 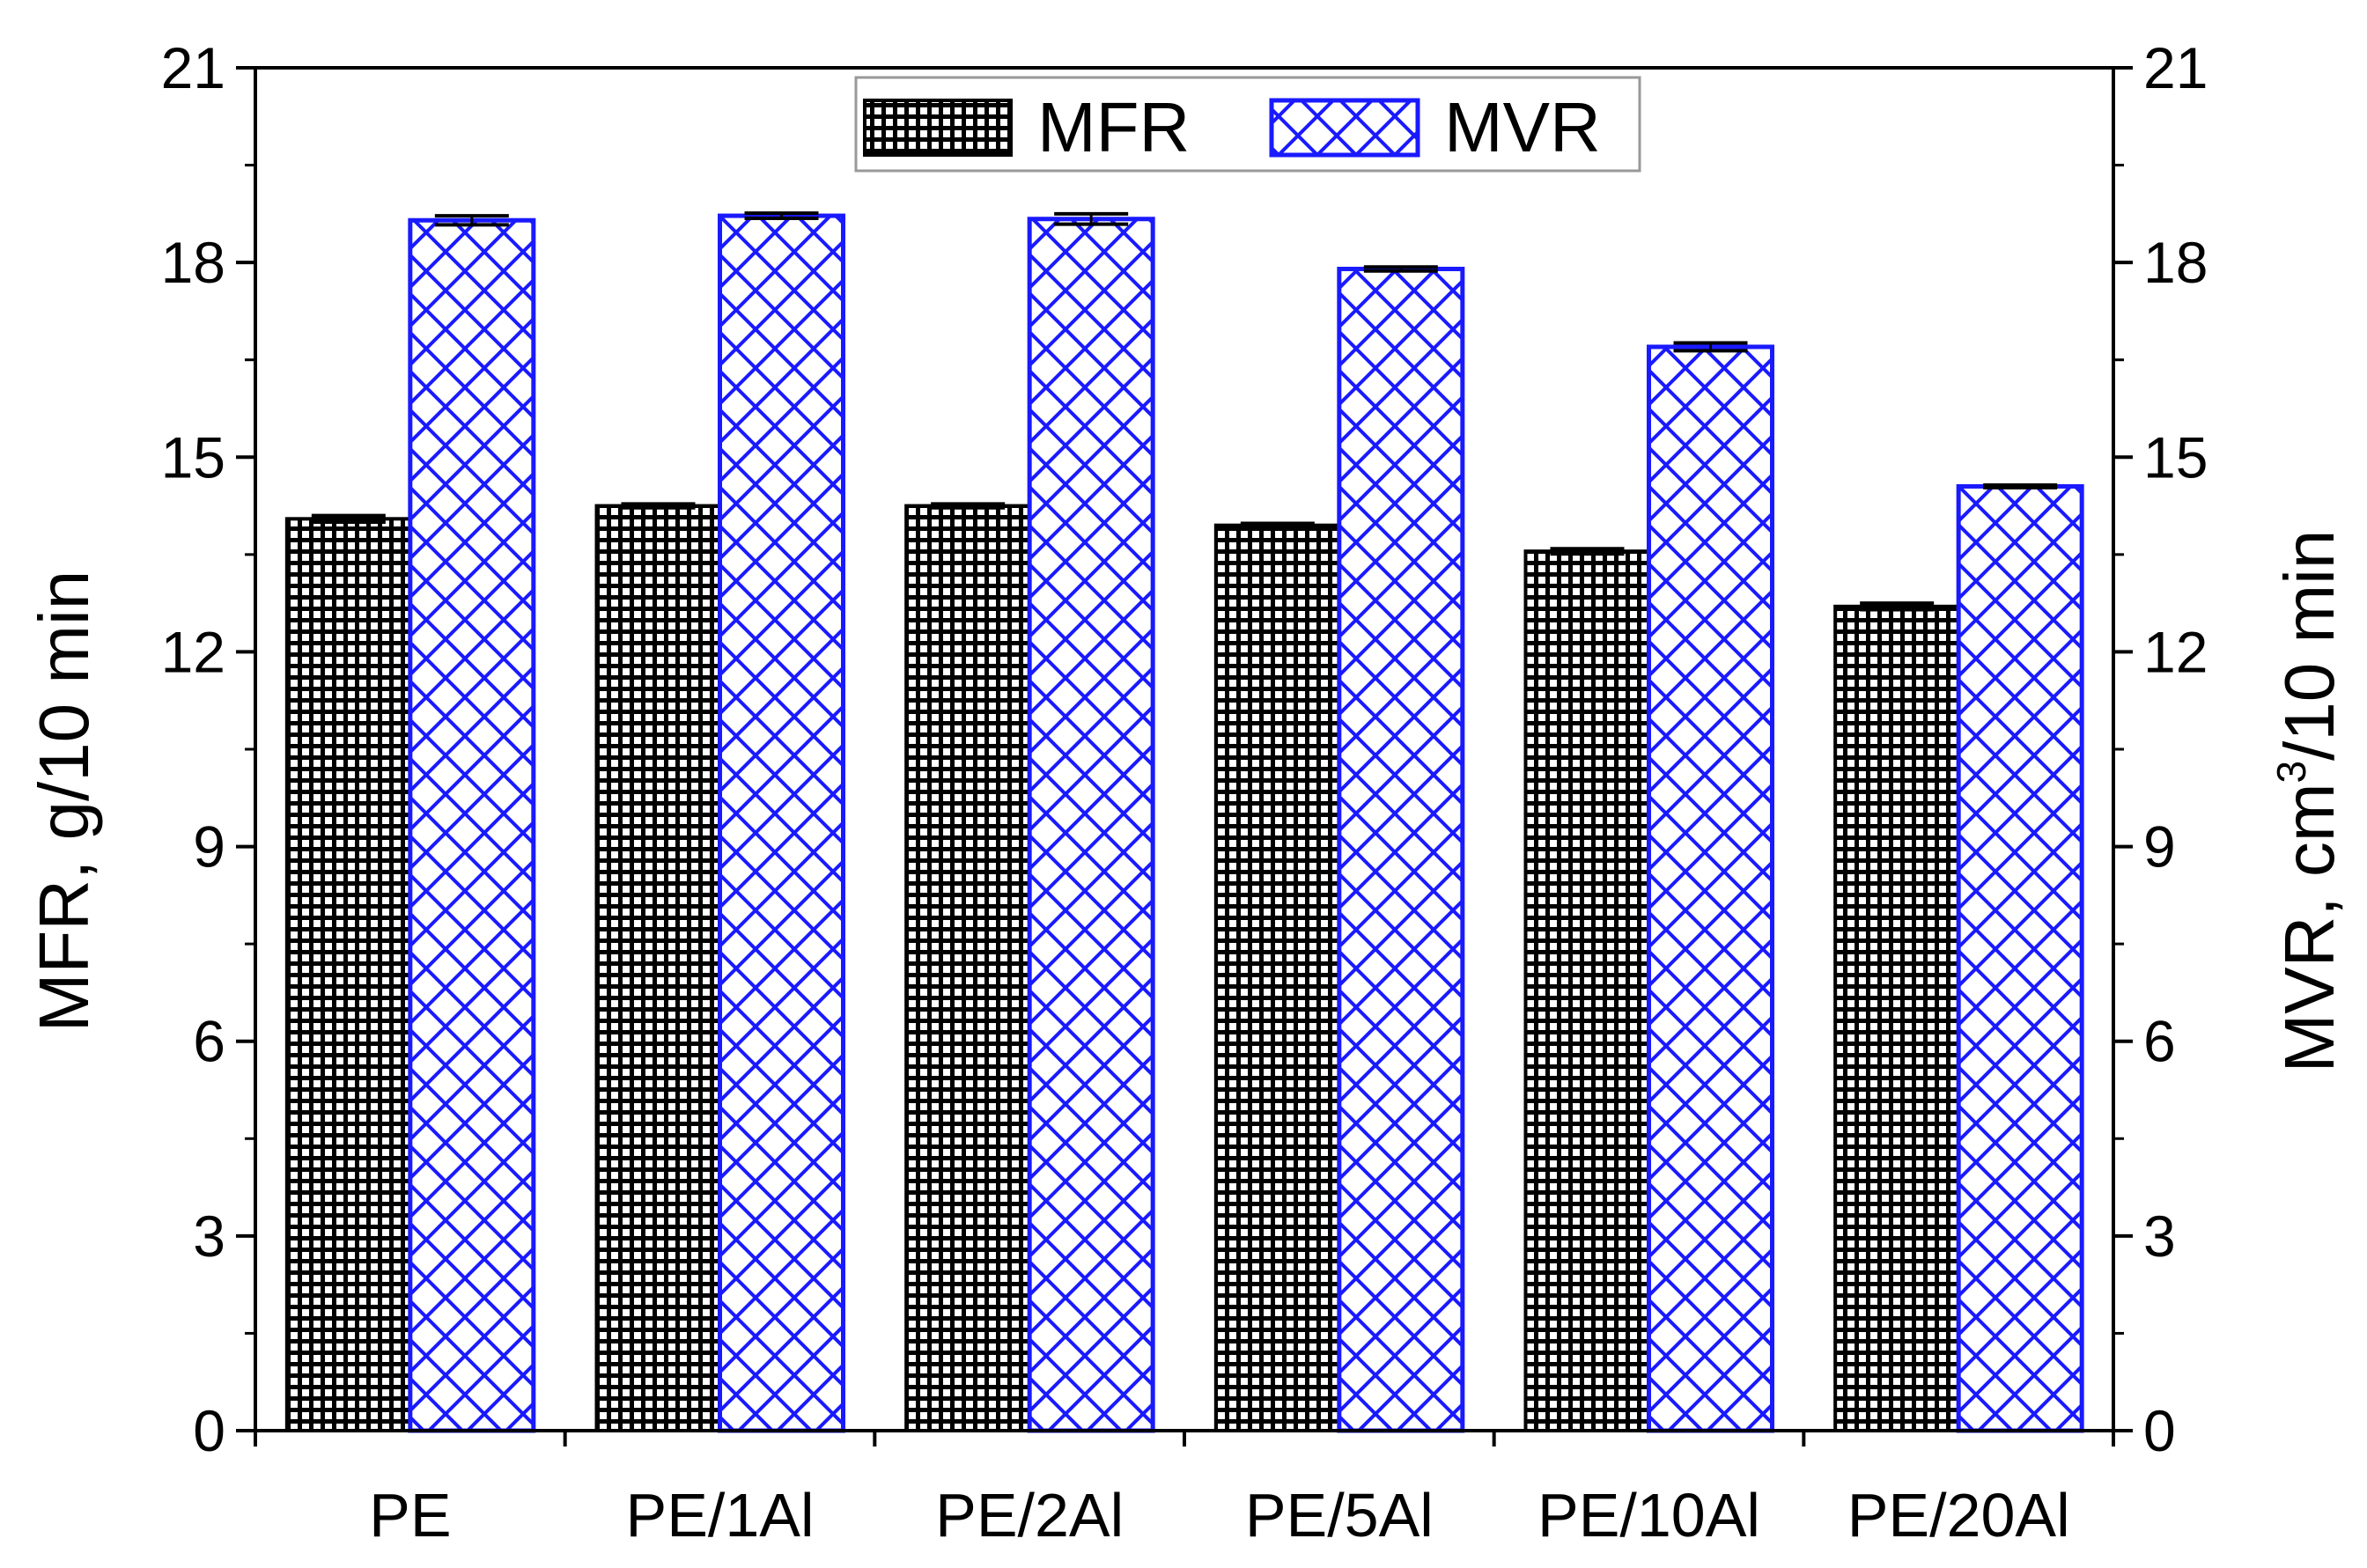 I want to click on y2-axis-title-tail: /10 min, so click(x=2309, y=646).